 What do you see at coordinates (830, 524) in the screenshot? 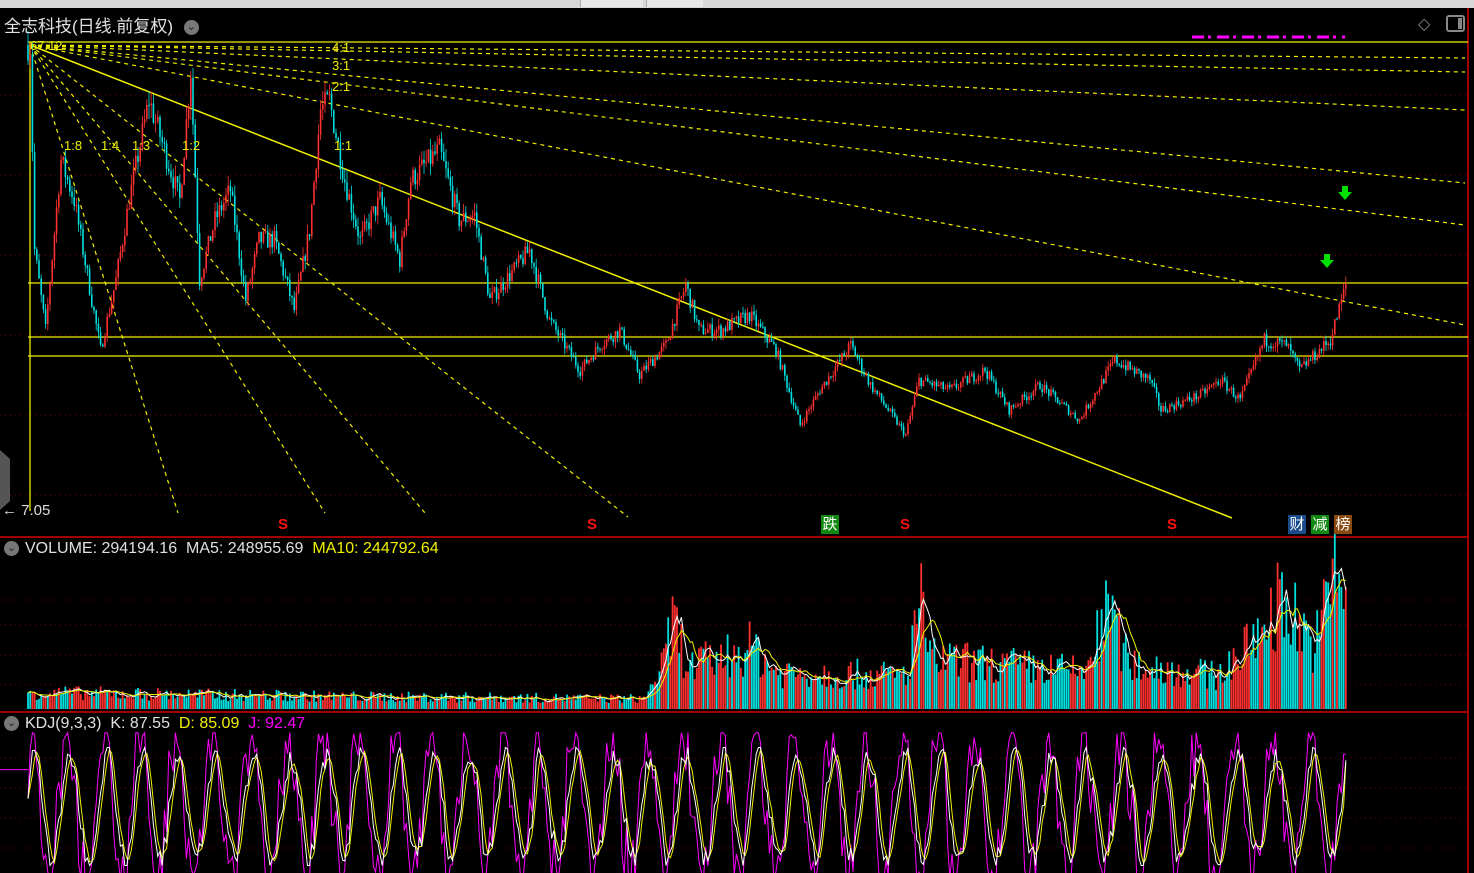
I see `drop-badge: 跌` at bounding box center [830, 524].